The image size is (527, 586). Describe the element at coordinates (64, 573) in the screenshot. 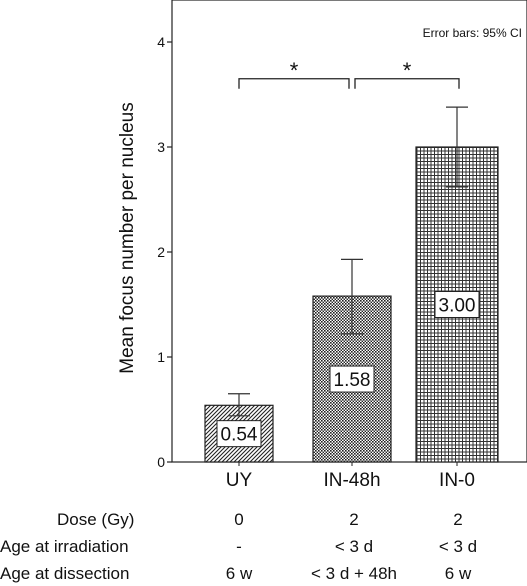

I see `table-row-label: Age at dissection` at that location.